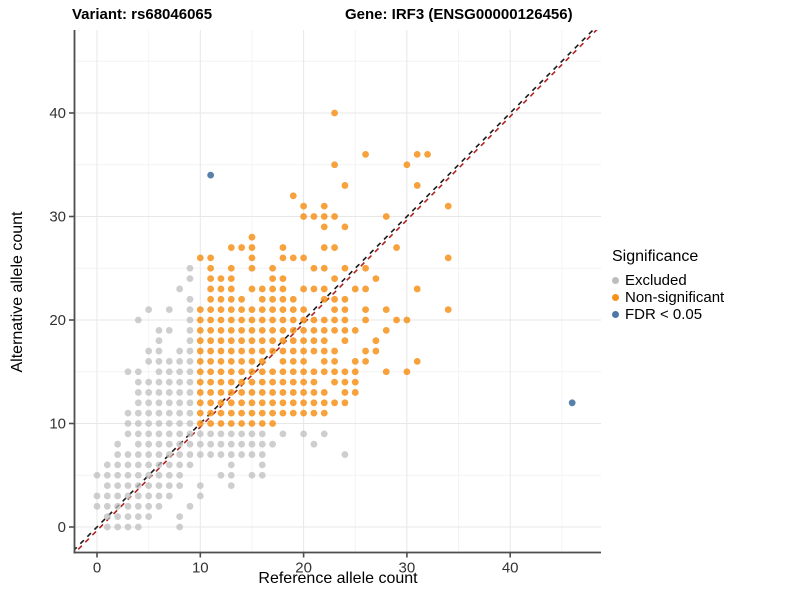 Image resolution: width=800 pixels, height=600 pixels. Describe the element at coordinates (407, 568) in the screenshot. I see `svg-text: 30` at that location.